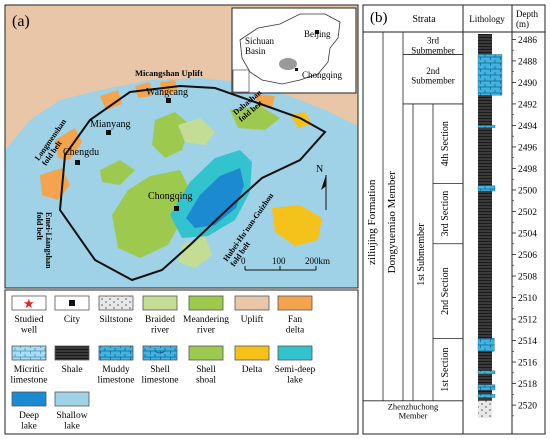 The height and width of the screenshot is (439, 550). I want to click on legend-item-semi-deep-lake: Semi-deep lake, so click(295, 365).